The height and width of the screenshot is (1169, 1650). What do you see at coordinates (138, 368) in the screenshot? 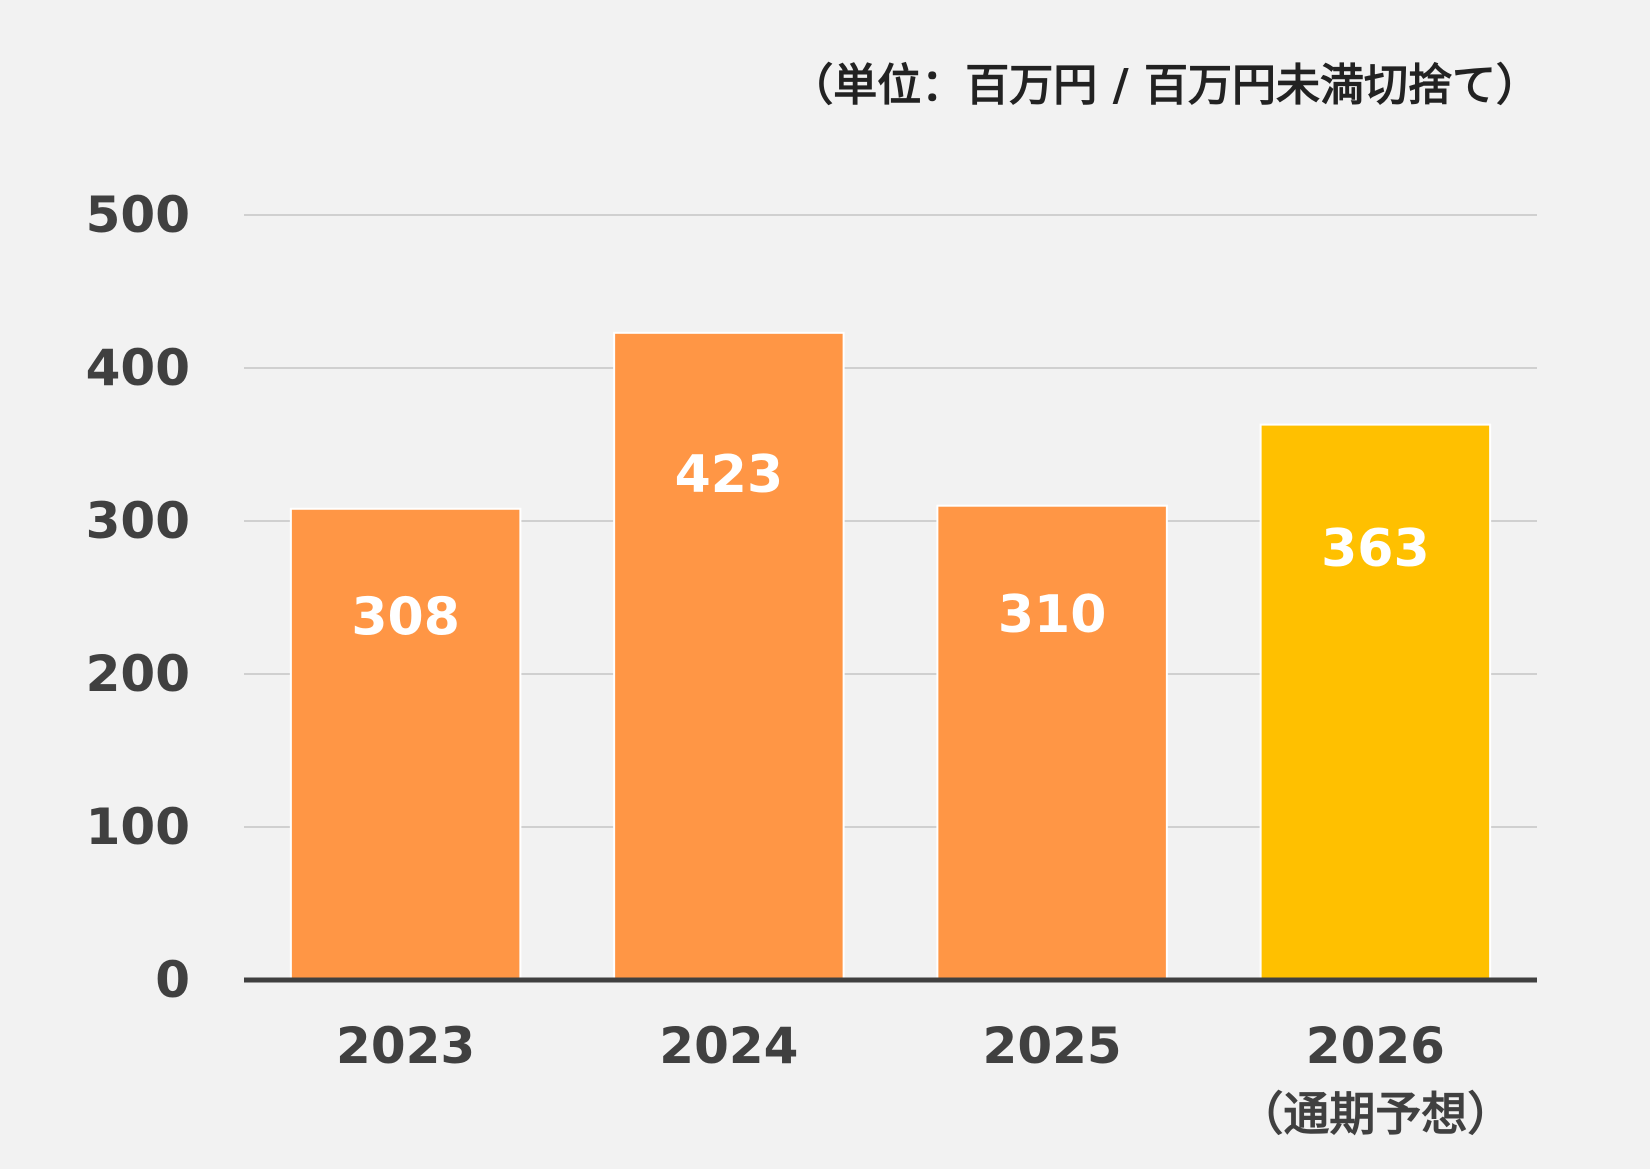
I see `y-tick-label-400: 400` at bounding box center [138, 368].